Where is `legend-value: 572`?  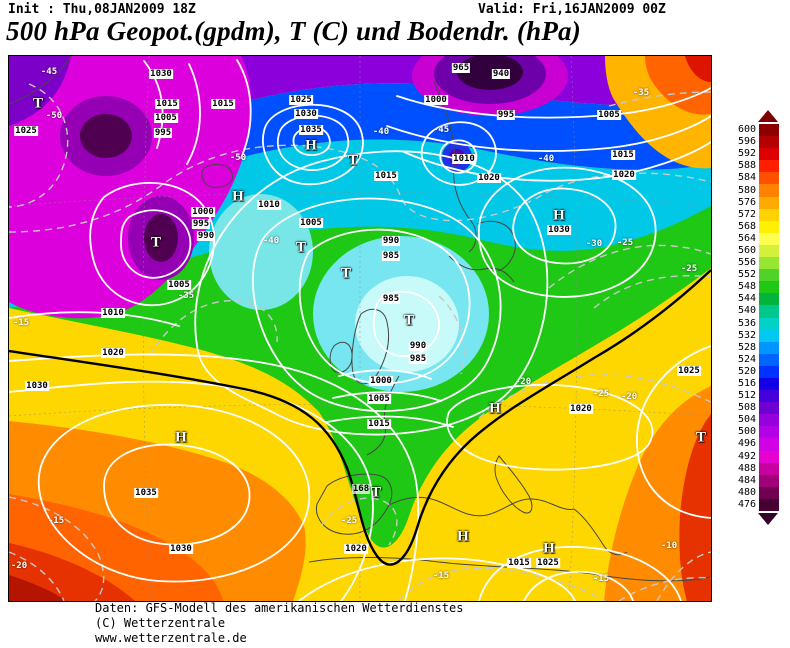
legend-value: 572 is located at coordinates (746, 214).